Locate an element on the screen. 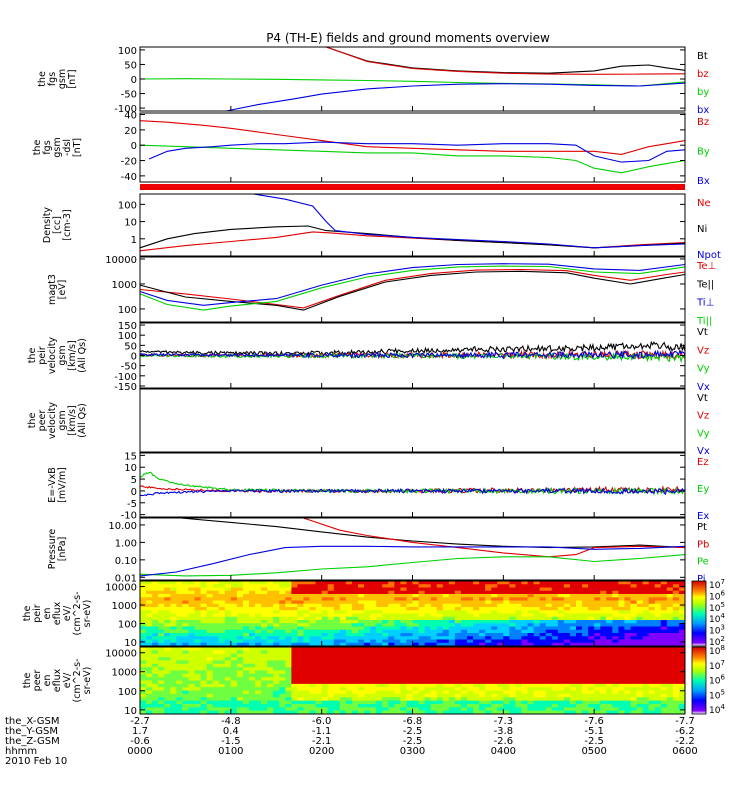 The image size is (750, 800). y-tick-label: -10 is located at coordinates (129, 516).